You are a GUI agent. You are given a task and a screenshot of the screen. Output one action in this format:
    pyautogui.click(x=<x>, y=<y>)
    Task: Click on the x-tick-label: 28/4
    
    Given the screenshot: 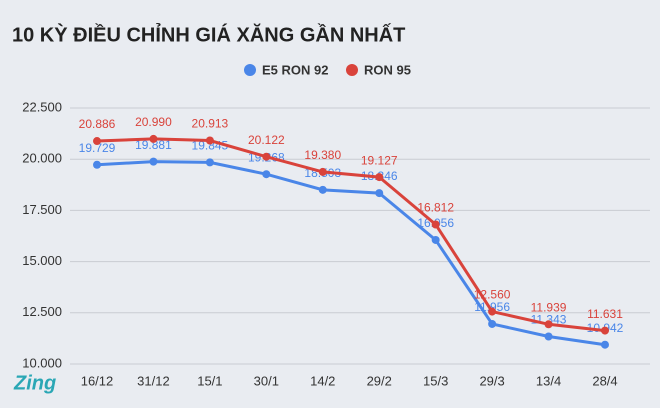 What is the action you would take?
    pyautogui.click(x=604, y=380)
    